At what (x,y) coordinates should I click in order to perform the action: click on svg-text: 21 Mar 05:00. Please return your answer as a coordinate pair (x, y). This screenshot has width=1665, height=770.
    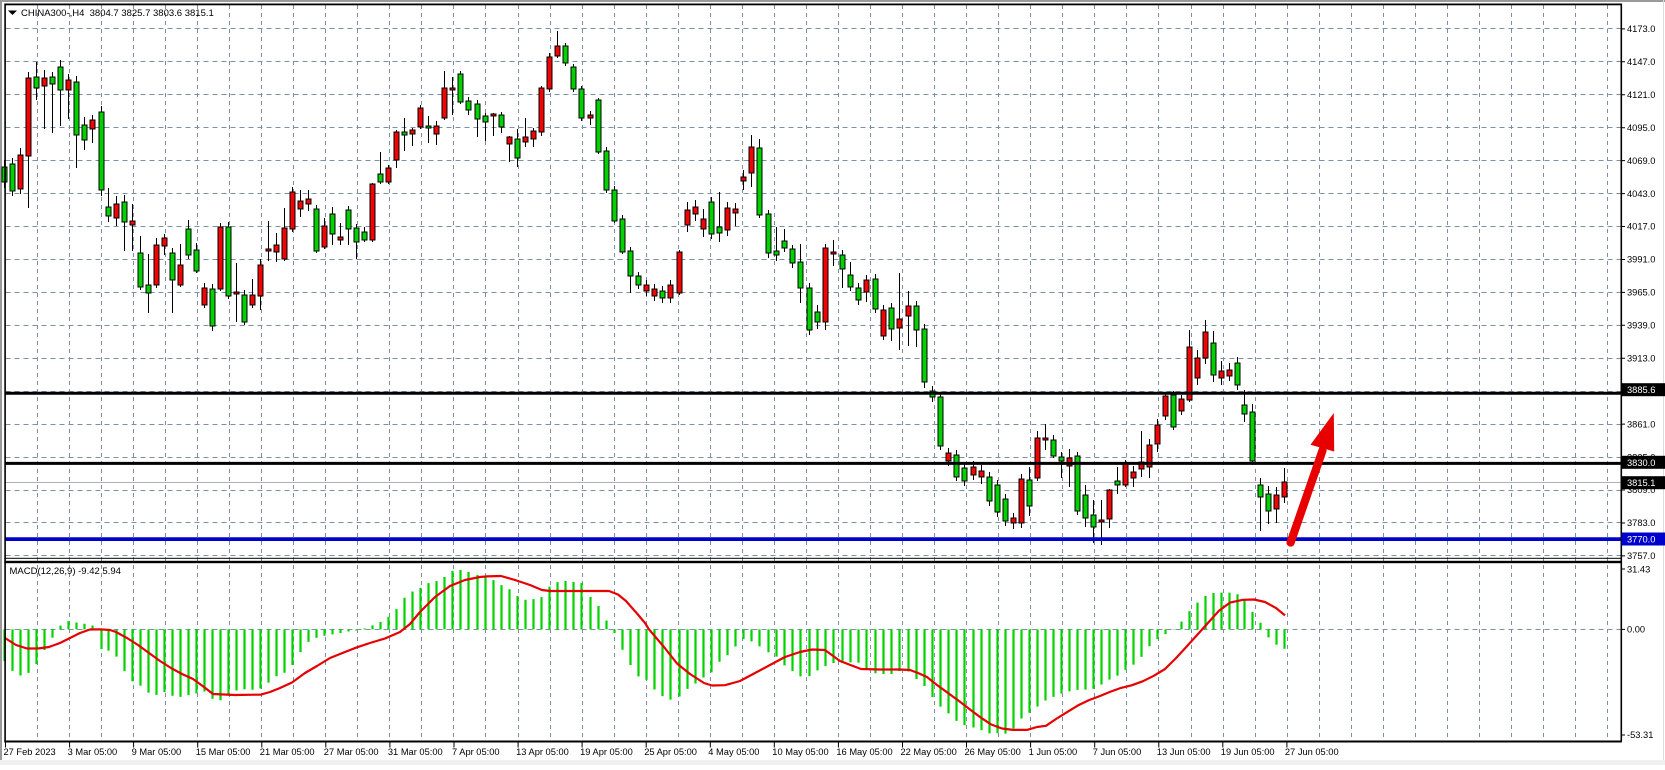
    Looking at the image, I should click on (287, 752).